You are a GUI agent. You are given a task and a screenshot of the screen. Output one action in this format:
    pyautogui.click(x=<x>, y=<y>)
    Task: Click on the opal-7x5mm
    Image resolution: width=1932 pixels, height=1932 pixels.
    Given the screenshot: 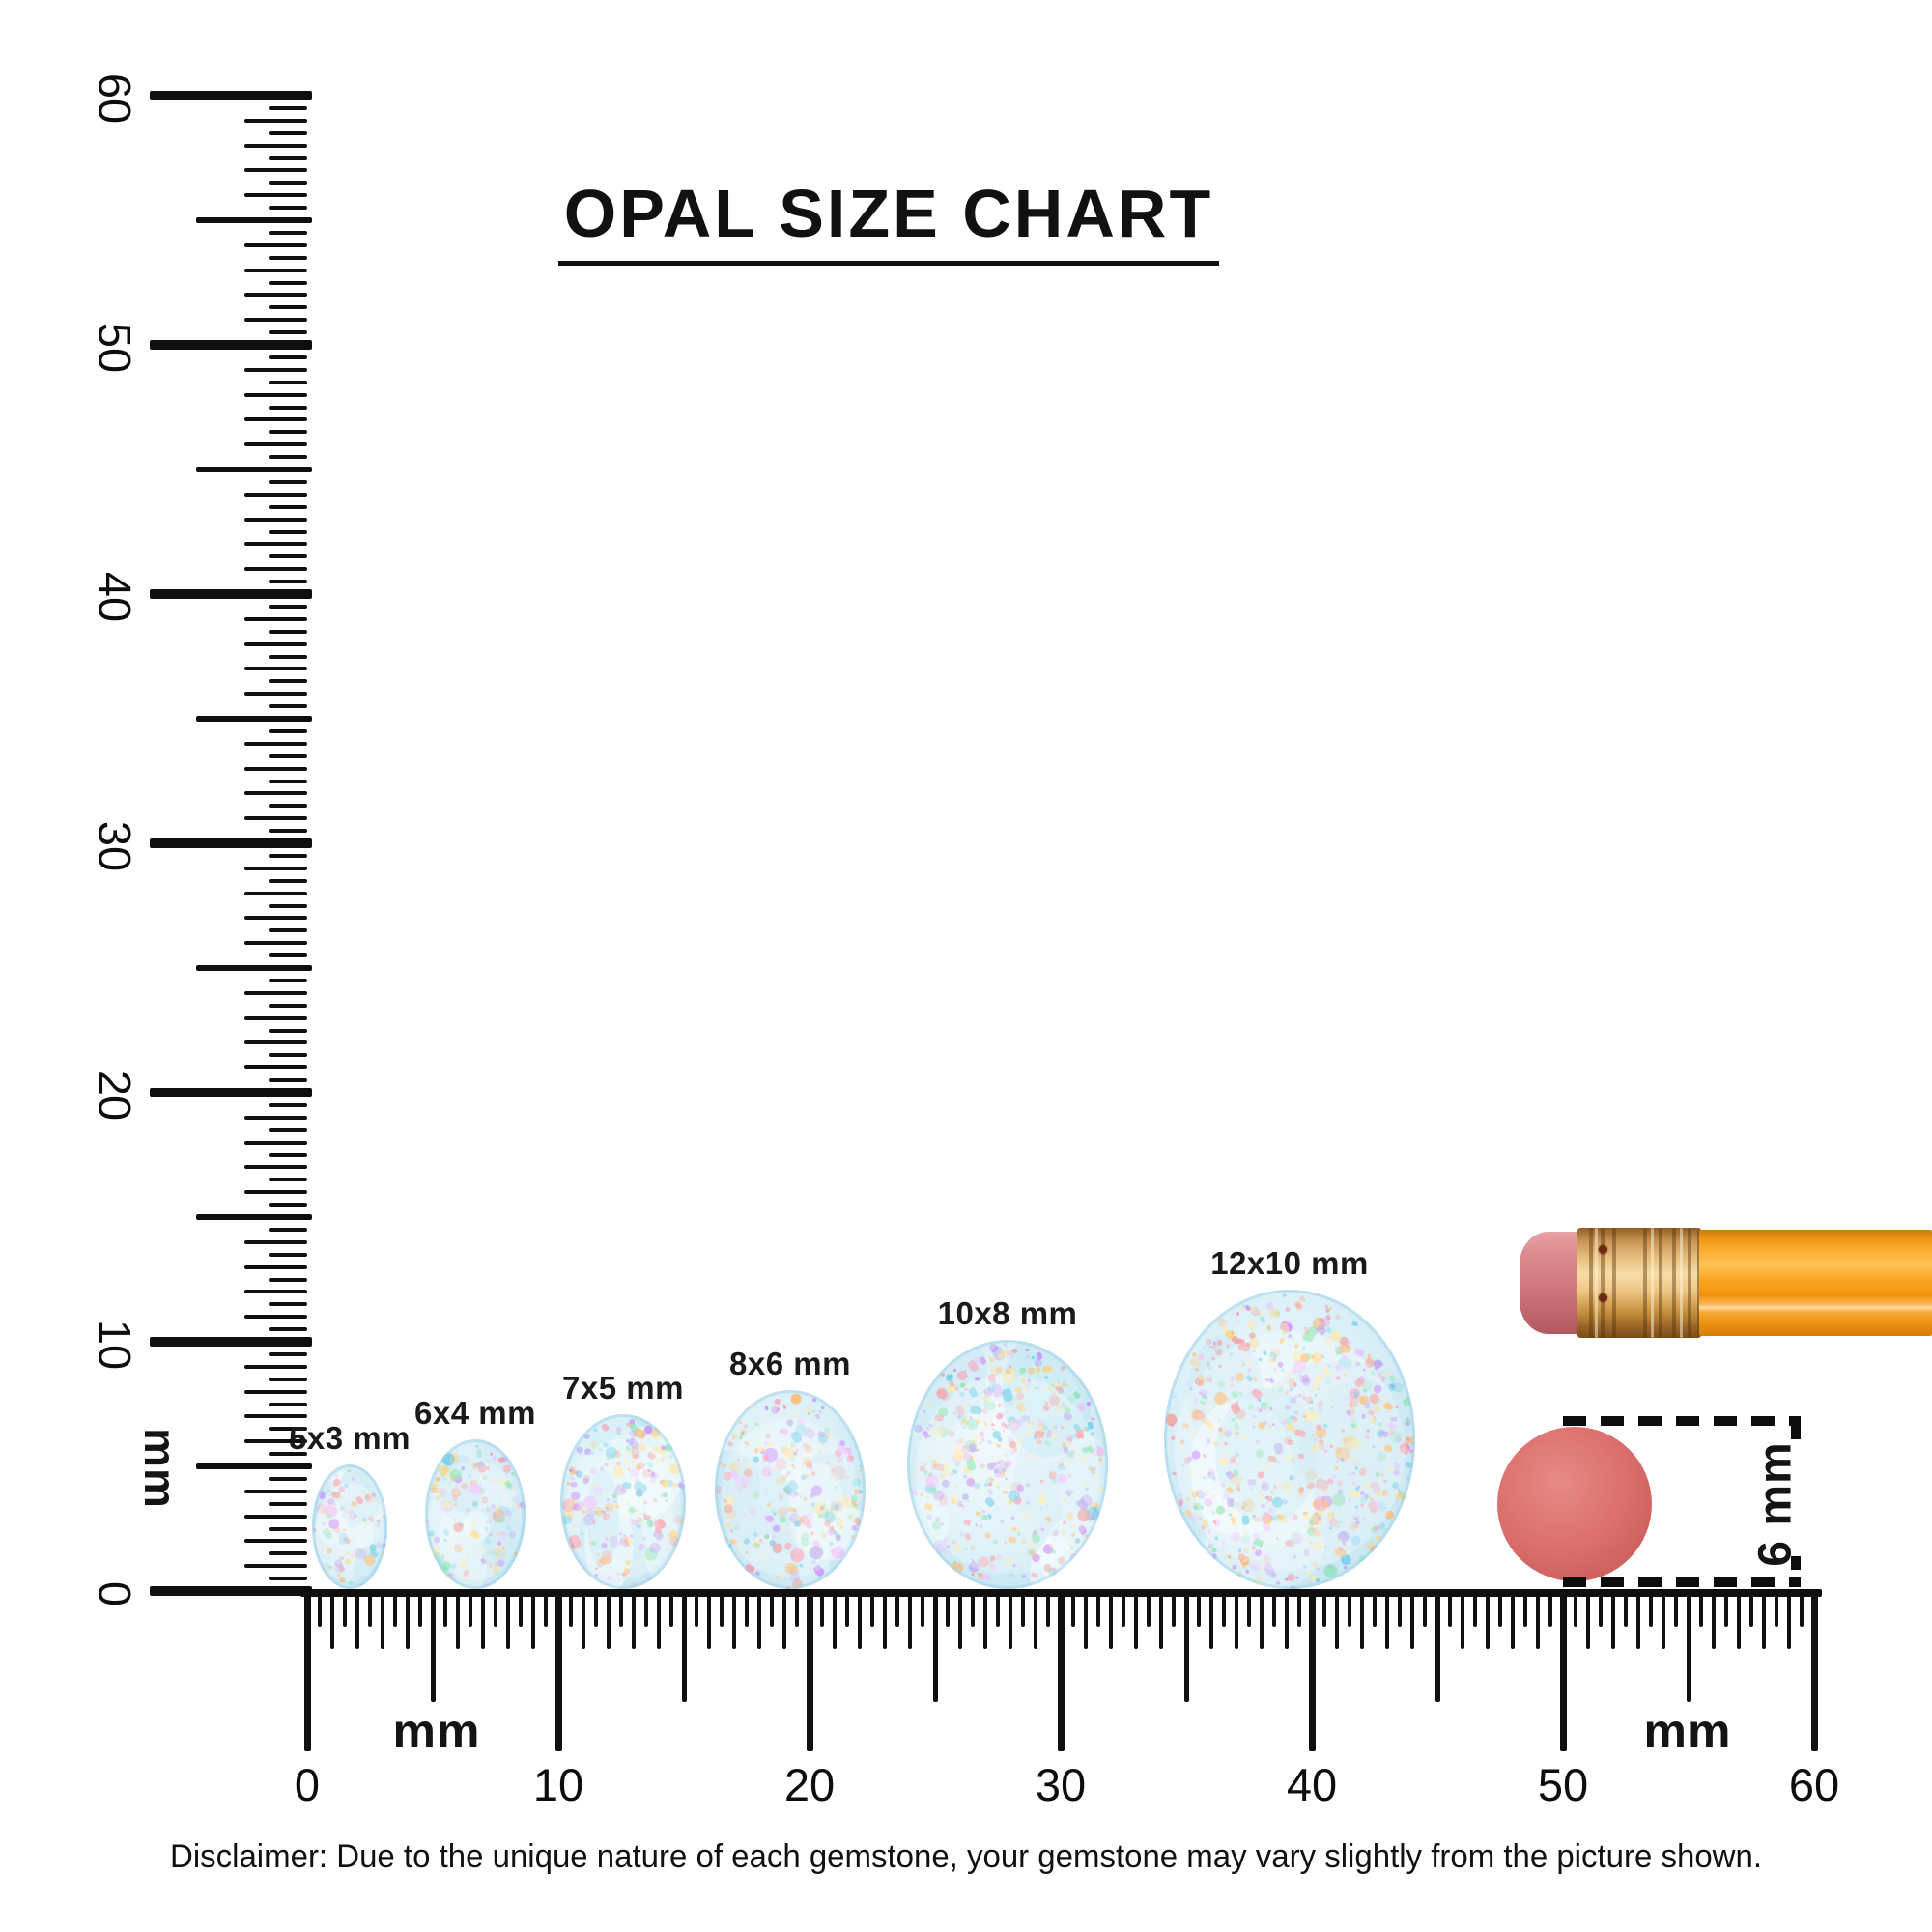 What is the action you would take?
    pyautogui.click(x=623, y=1501)
    